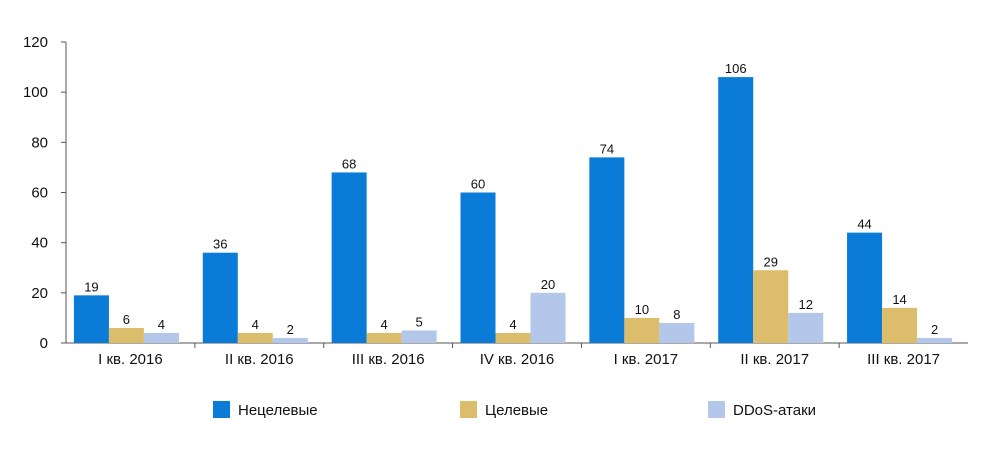 This screenshot has height=453, width=1000. Describe the element at coordinates (278, 410) in the screenshot. I see `legend-label-1: Нецелевые` at that location.